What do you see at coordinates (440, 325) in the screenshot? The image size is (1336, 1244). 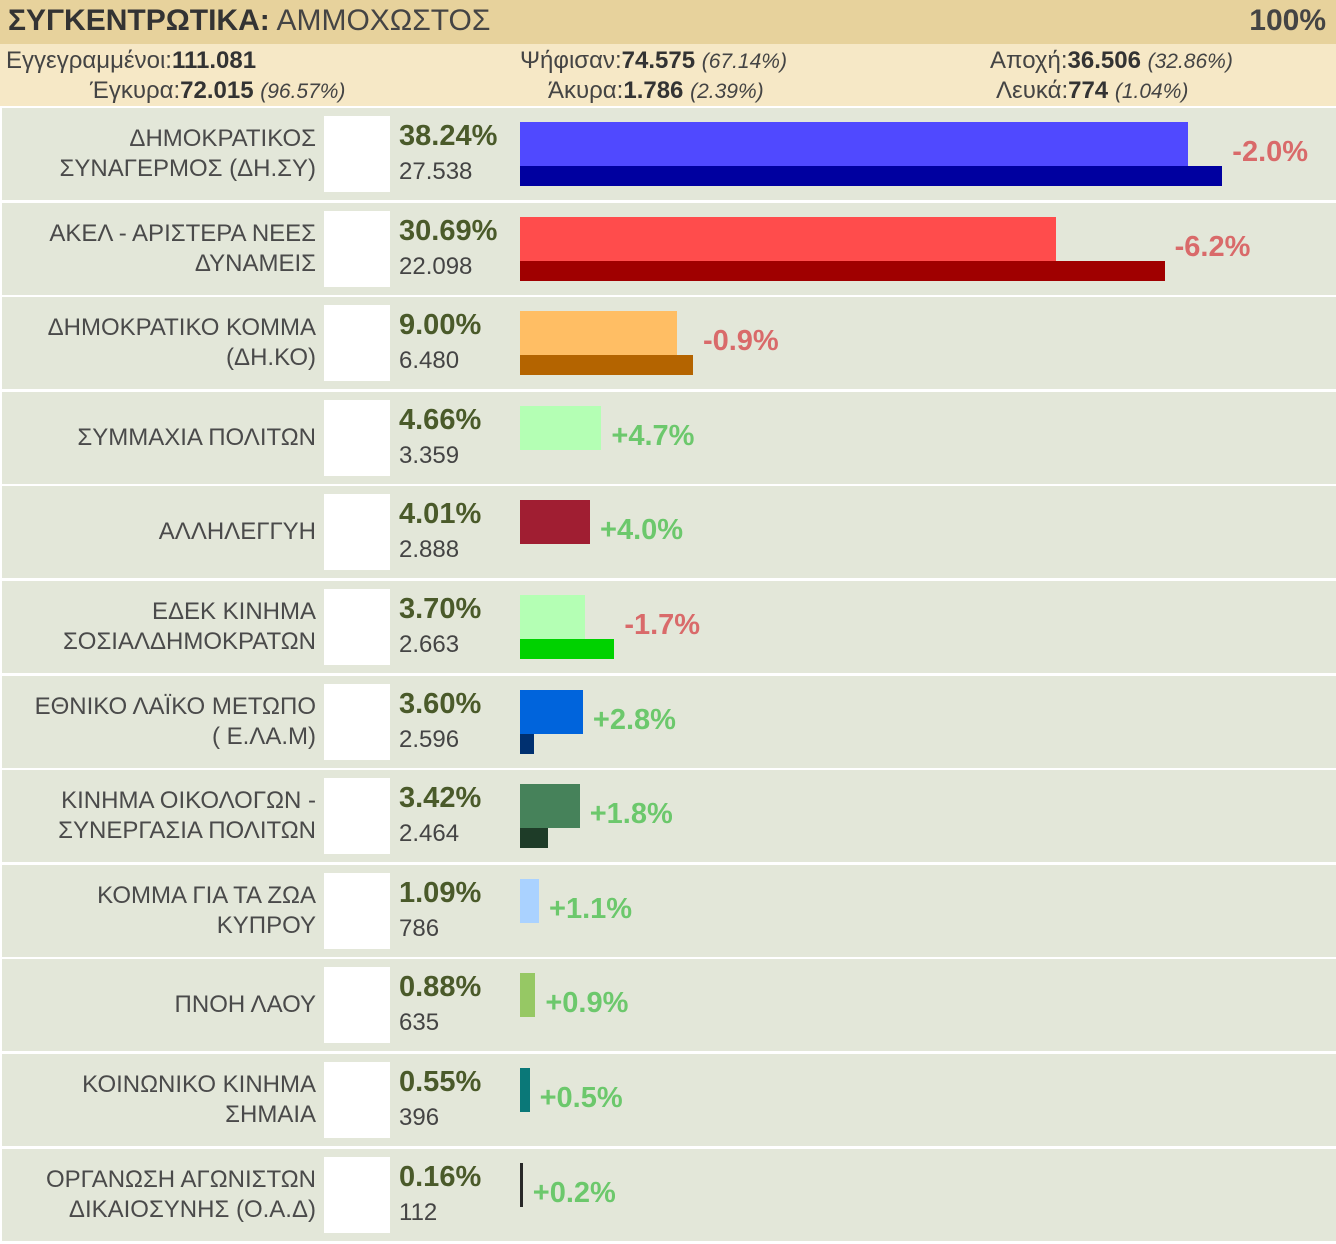 I see `party-percentage: 9.00%` at bounding box center [440, 325].